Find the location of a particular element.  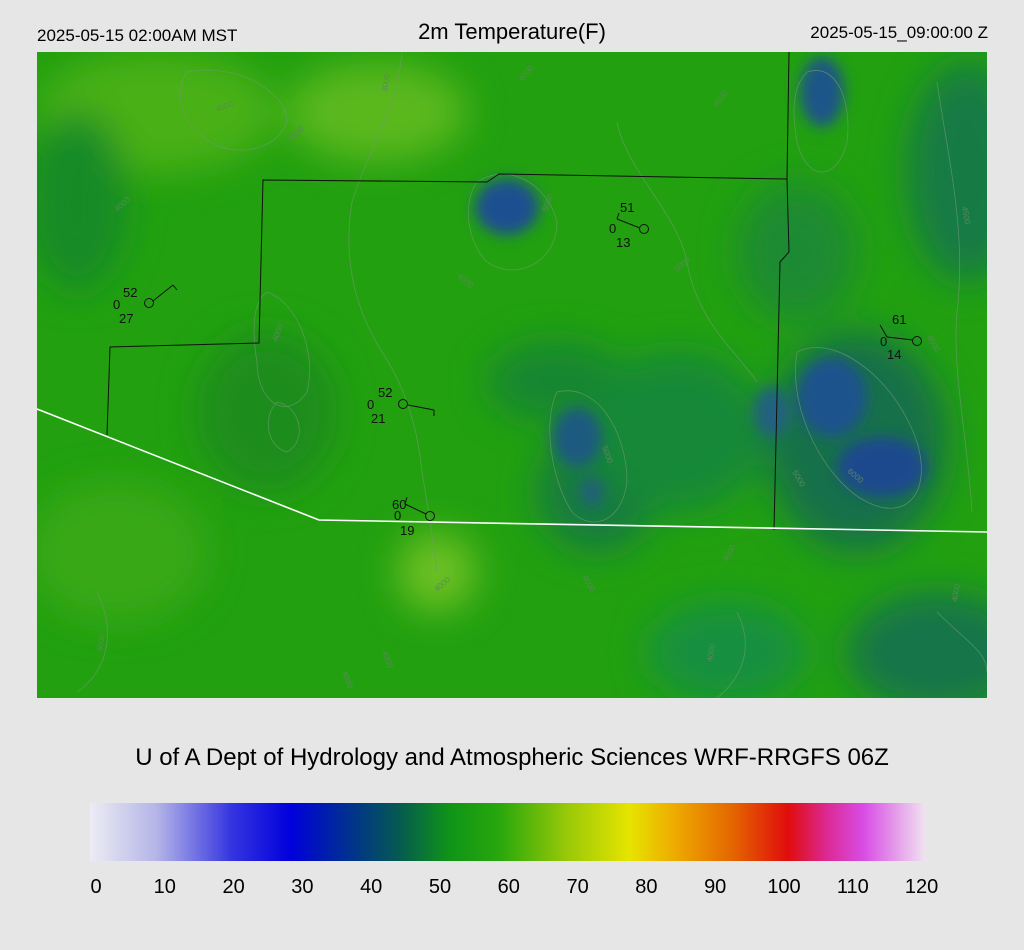

colorbar-tick: 90 is located at coordinates (715, 887).